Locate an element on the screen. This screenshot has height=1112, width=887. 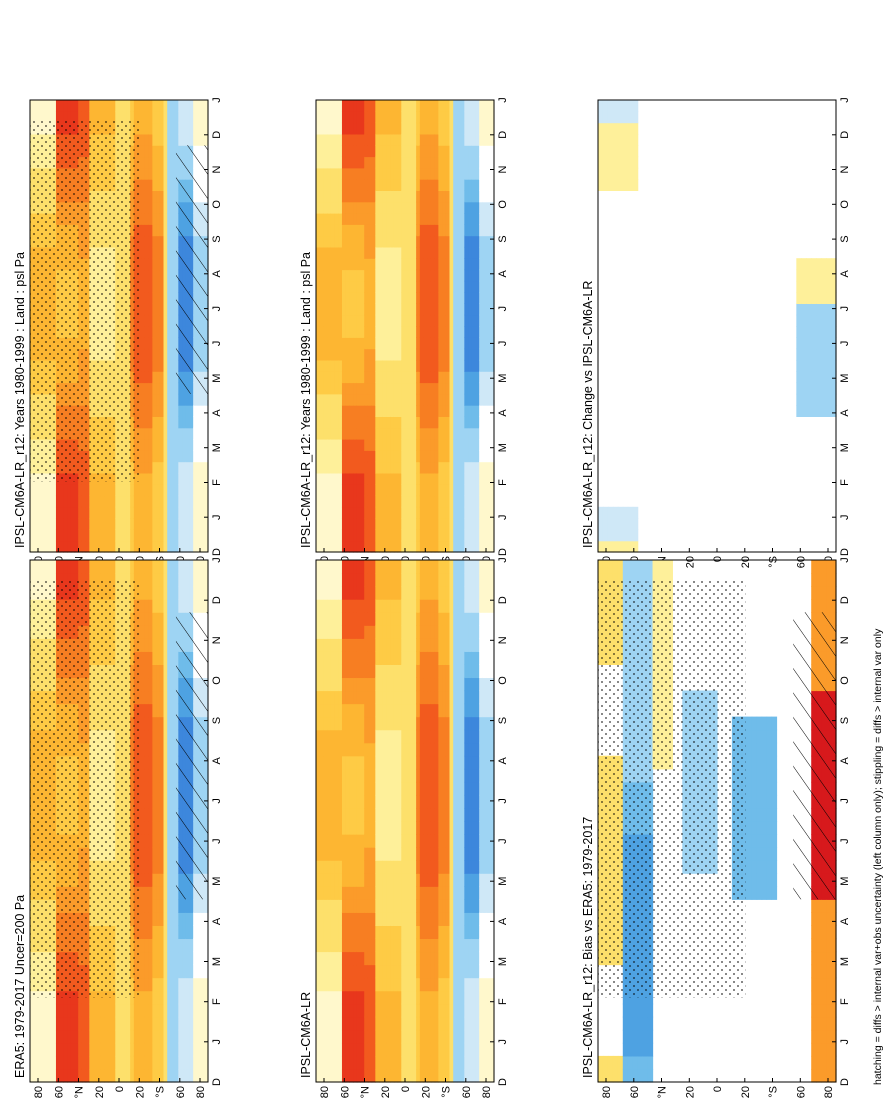
stippling is located at coordinates (85, 789).